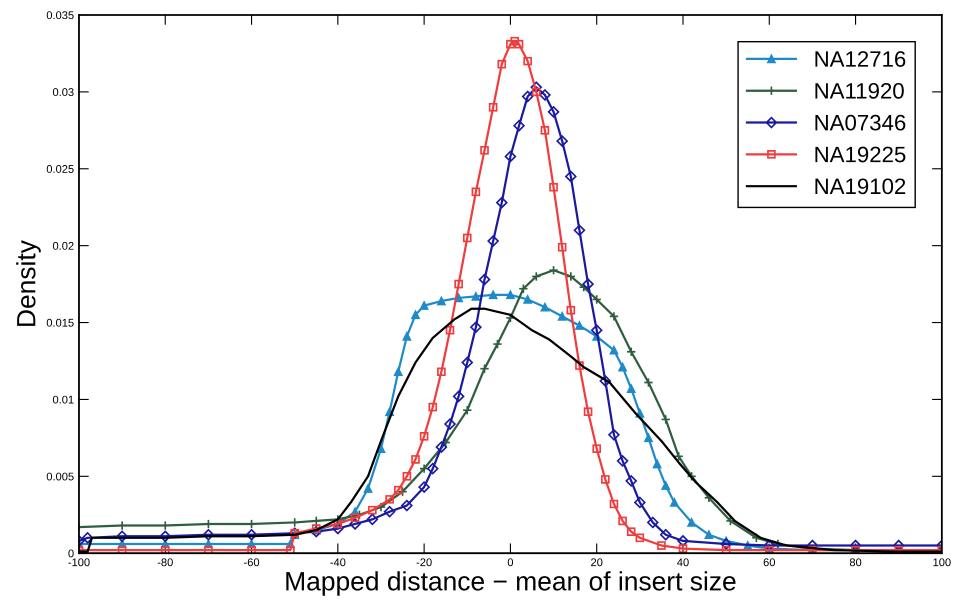 Image resolution: width=975 pixels, height=600 pixels. Describe the element at coordinates (60, 322) in the screenshot. I see `y-tick-label: 0.015` at that location.